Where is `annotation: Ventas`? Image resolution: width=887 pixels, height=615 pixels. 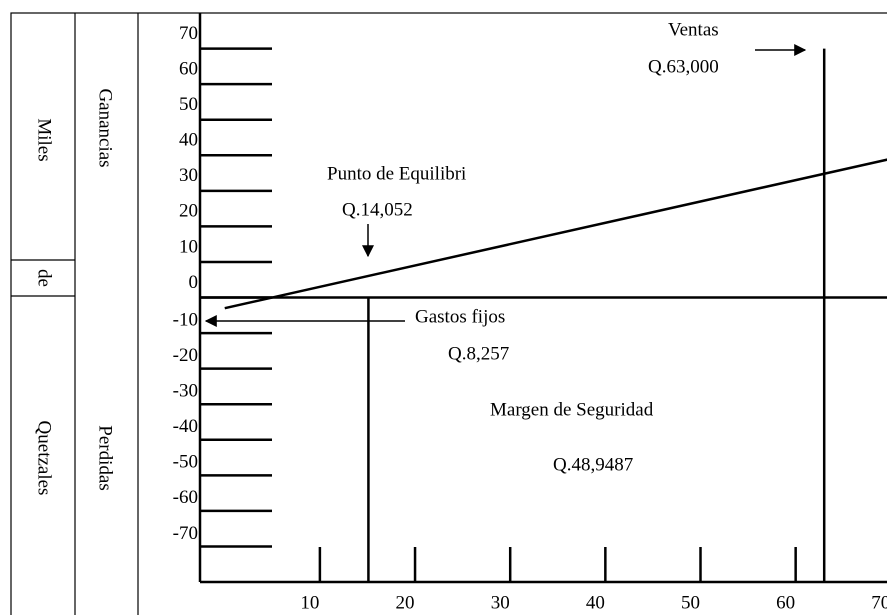 annotation: Ventas is located at coordinates (693, 29).